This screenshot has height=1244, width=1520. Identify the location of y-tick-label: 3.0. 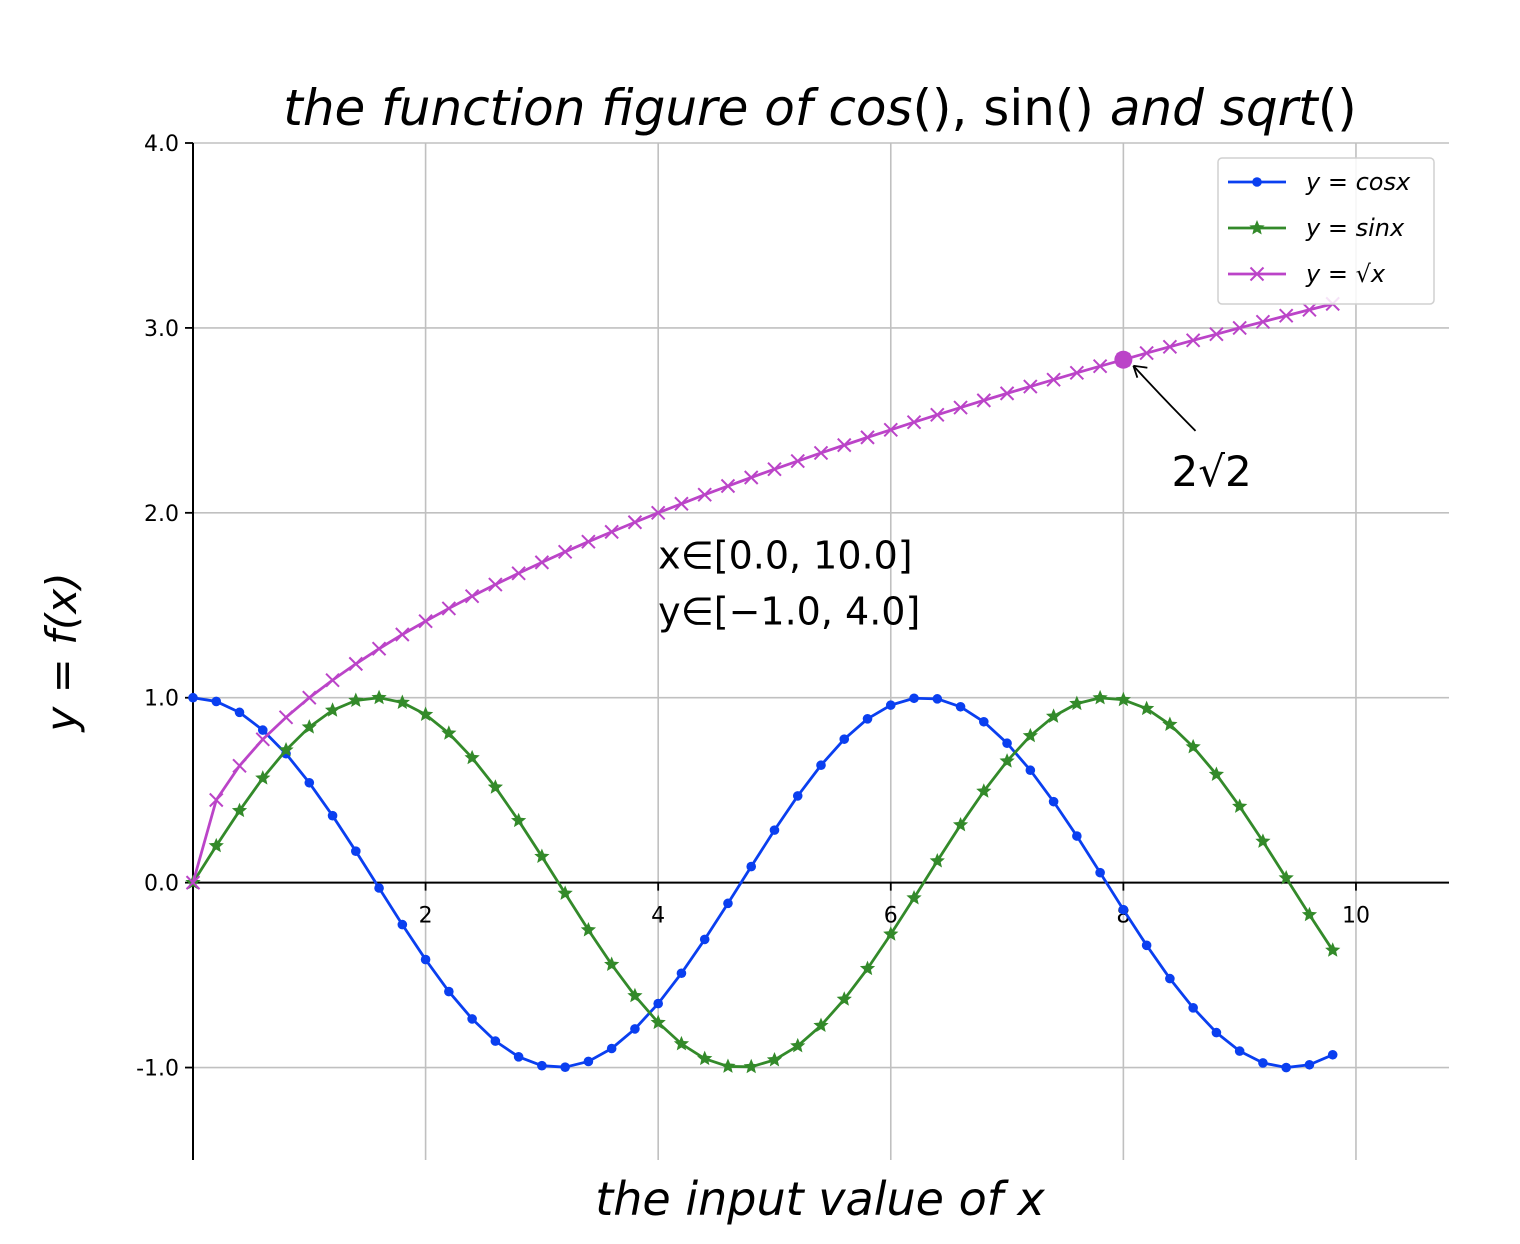
(161, 329).